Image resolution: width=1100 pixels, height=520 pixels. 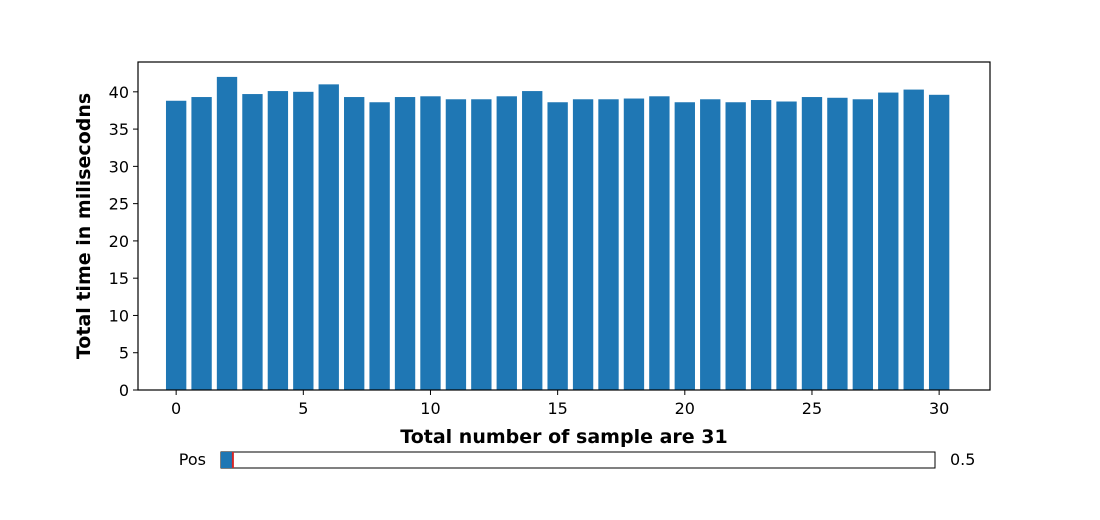 I want to click on x-tick-label: 5, so click(x=303, y=408).